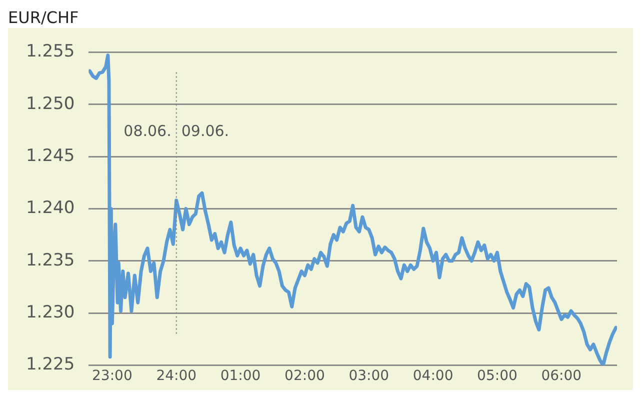 The width and height of the screenshot is (641, 403). What do you see at coordinates (44, 18) in the screenshot?
I see `chart-title: EUR/CHF` at bounding box center [44, 18].